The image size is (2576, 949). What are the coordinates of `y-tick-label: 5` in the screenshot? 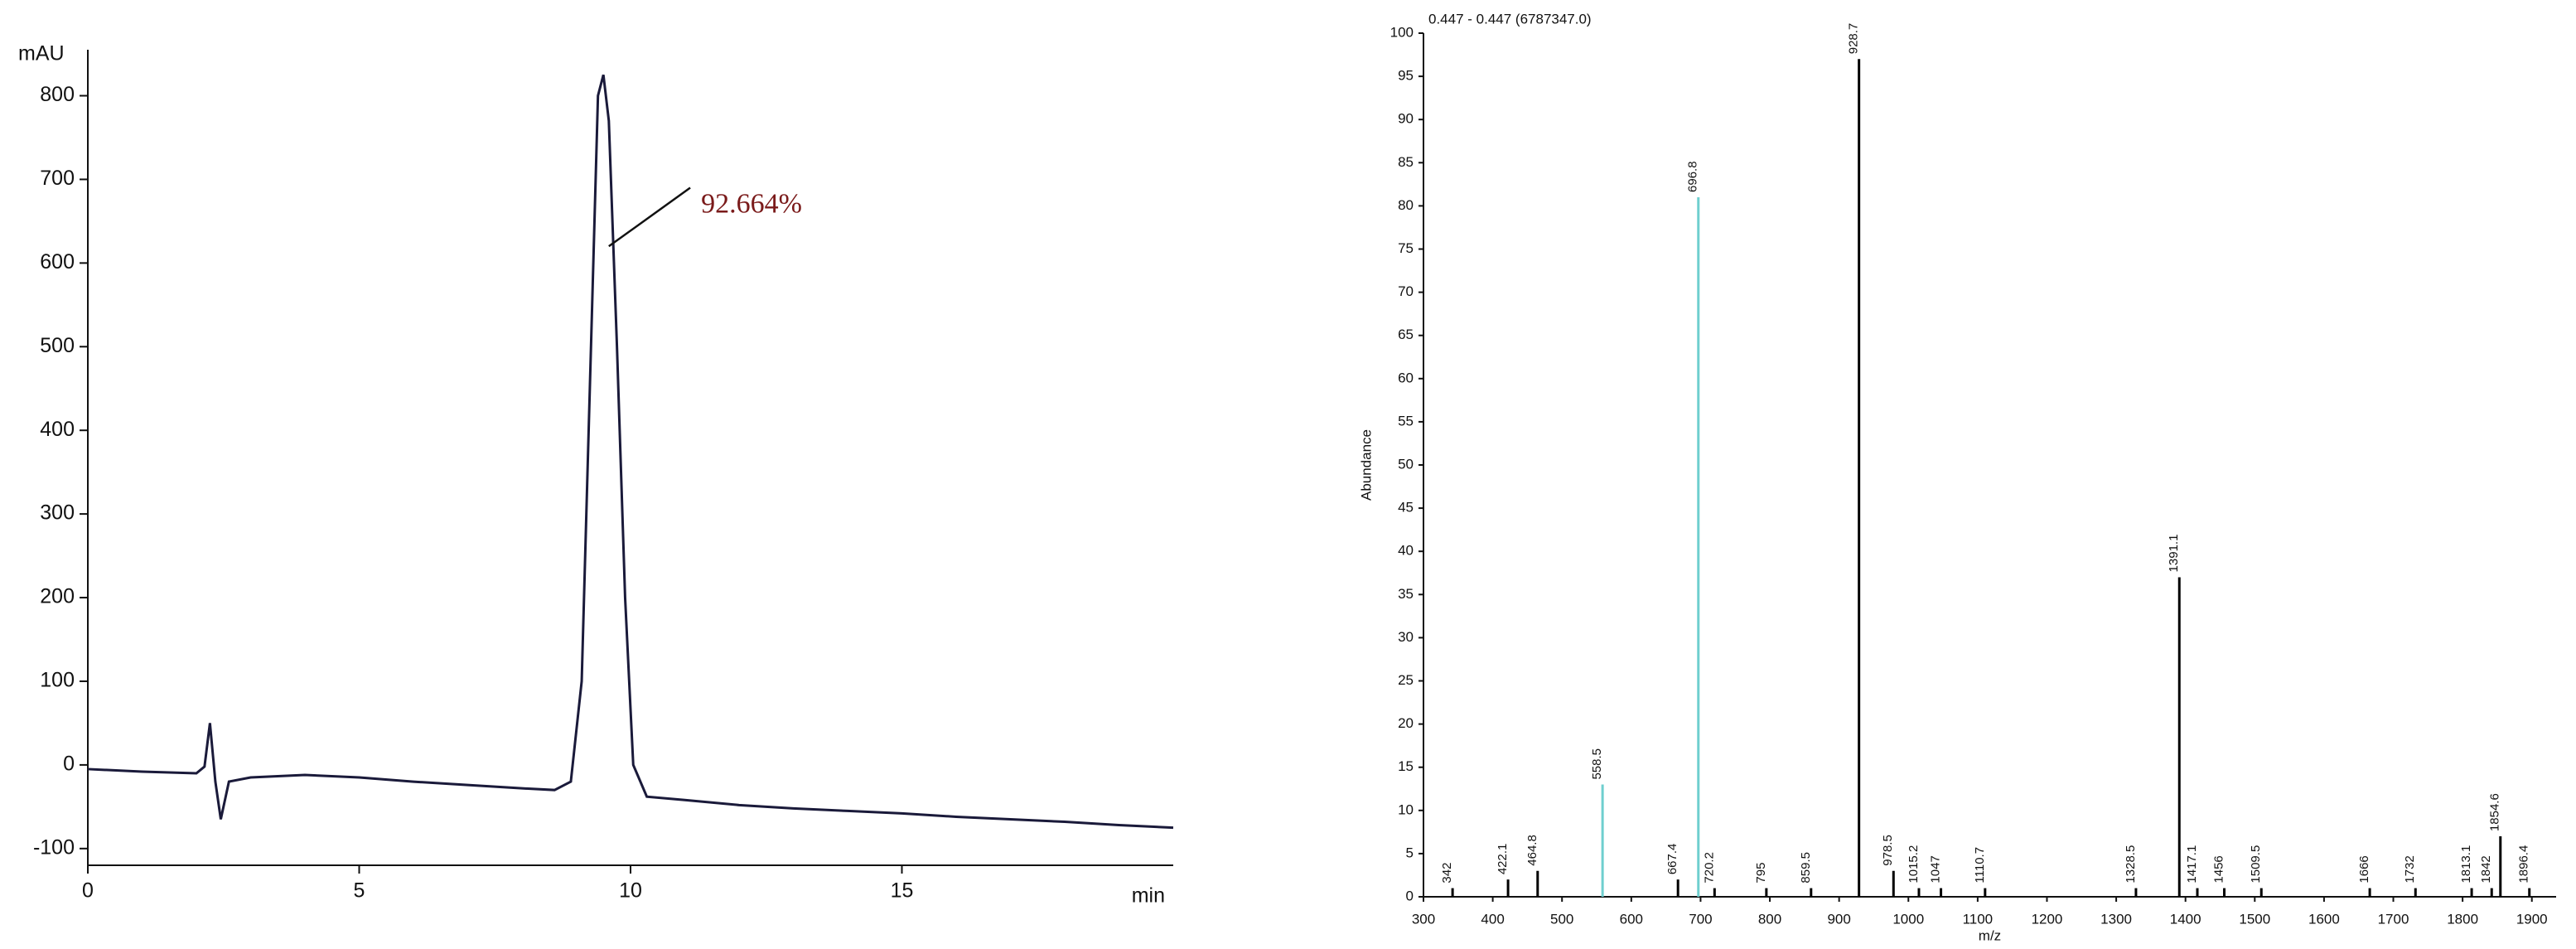 It's located at (1410, 852).